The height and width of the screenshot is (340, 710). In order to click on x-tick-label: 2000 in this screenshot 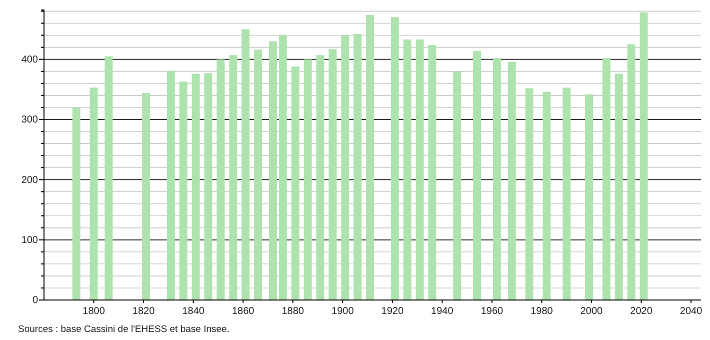, I will do `click(592, 312)`.